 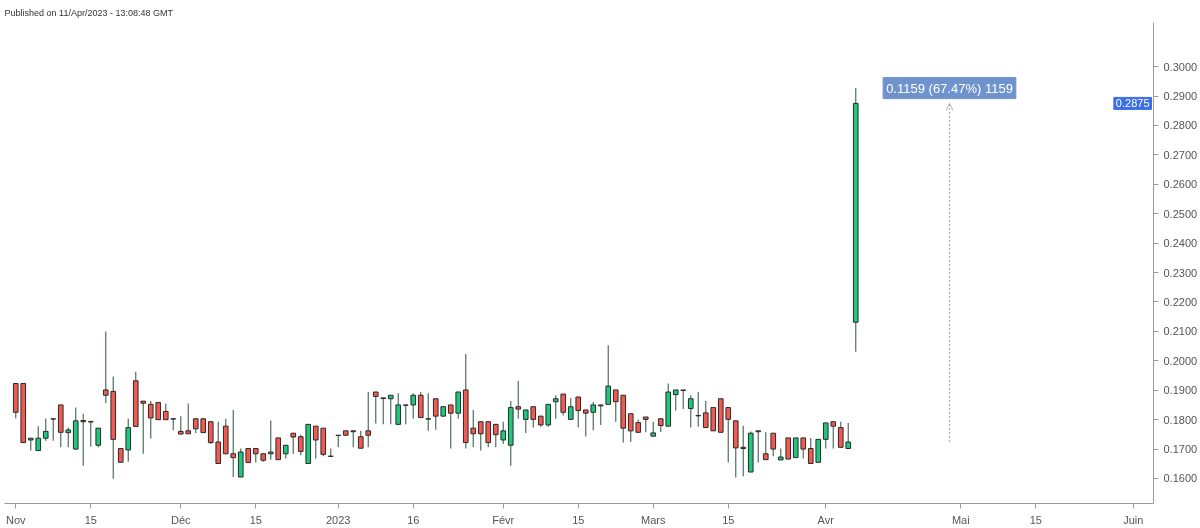 I want to click on x-tick-label: Déc, so click(x=181, y=519).